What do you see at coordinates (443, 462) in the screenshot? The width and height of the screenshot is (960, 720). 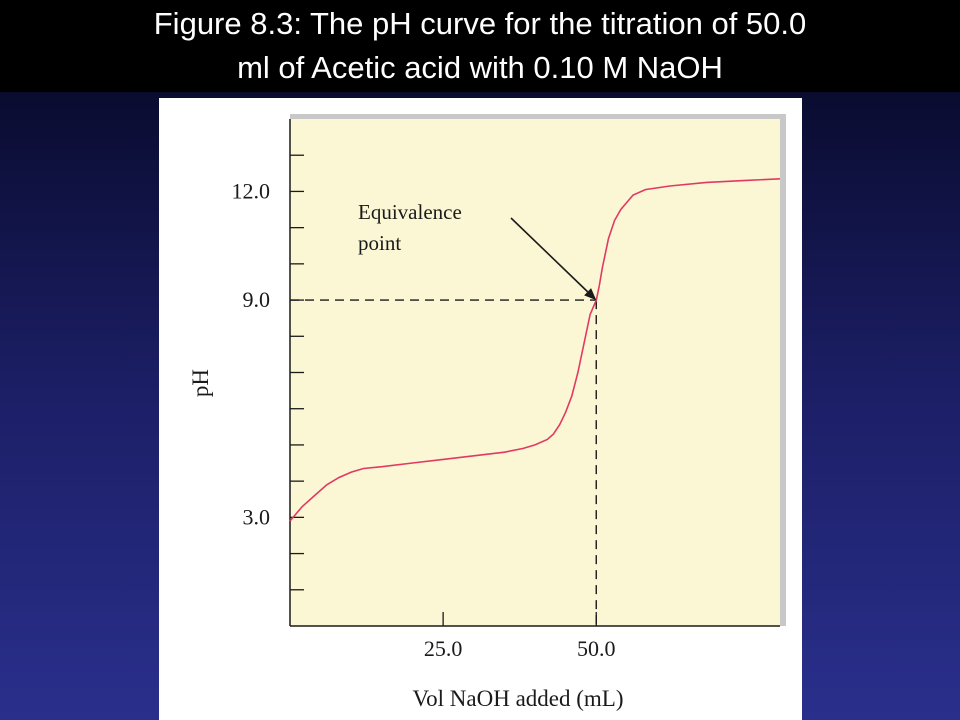 I see `equivalence-guides` at bounding box center [443, 462].